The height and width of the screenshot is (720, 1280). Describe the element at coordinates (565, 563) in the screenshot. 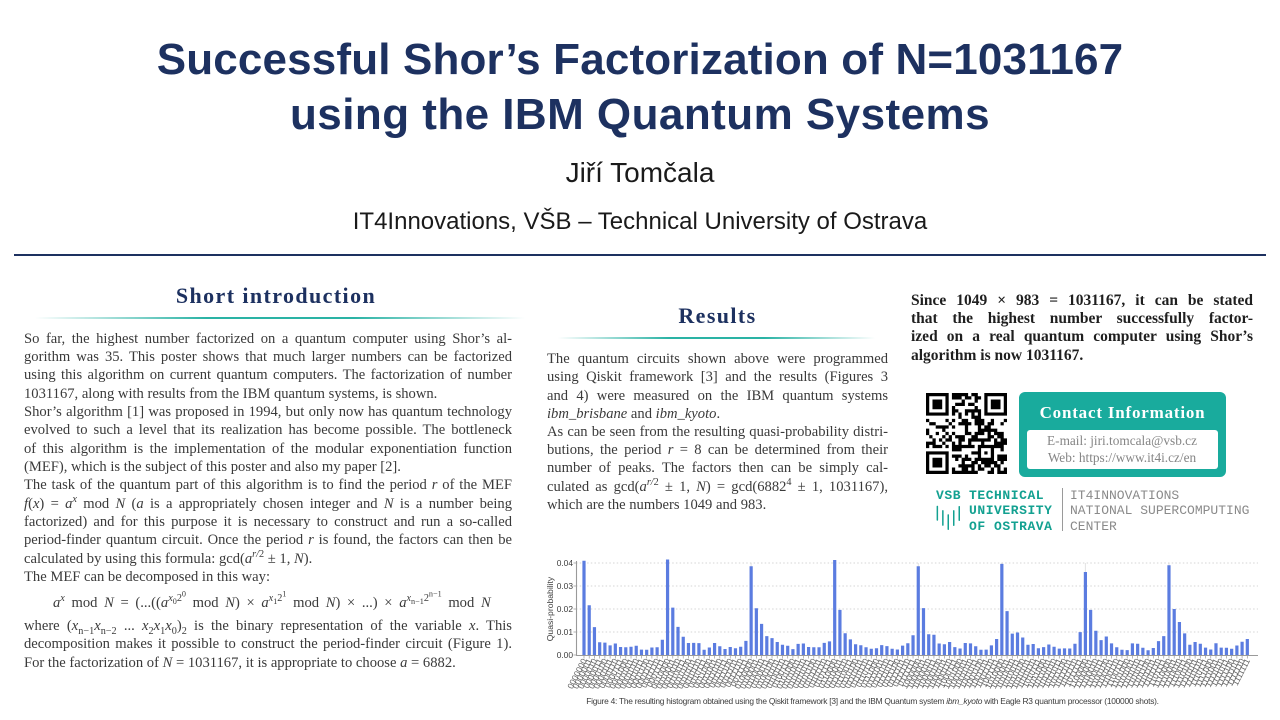

I see `svg-text: 0.04` at that location.